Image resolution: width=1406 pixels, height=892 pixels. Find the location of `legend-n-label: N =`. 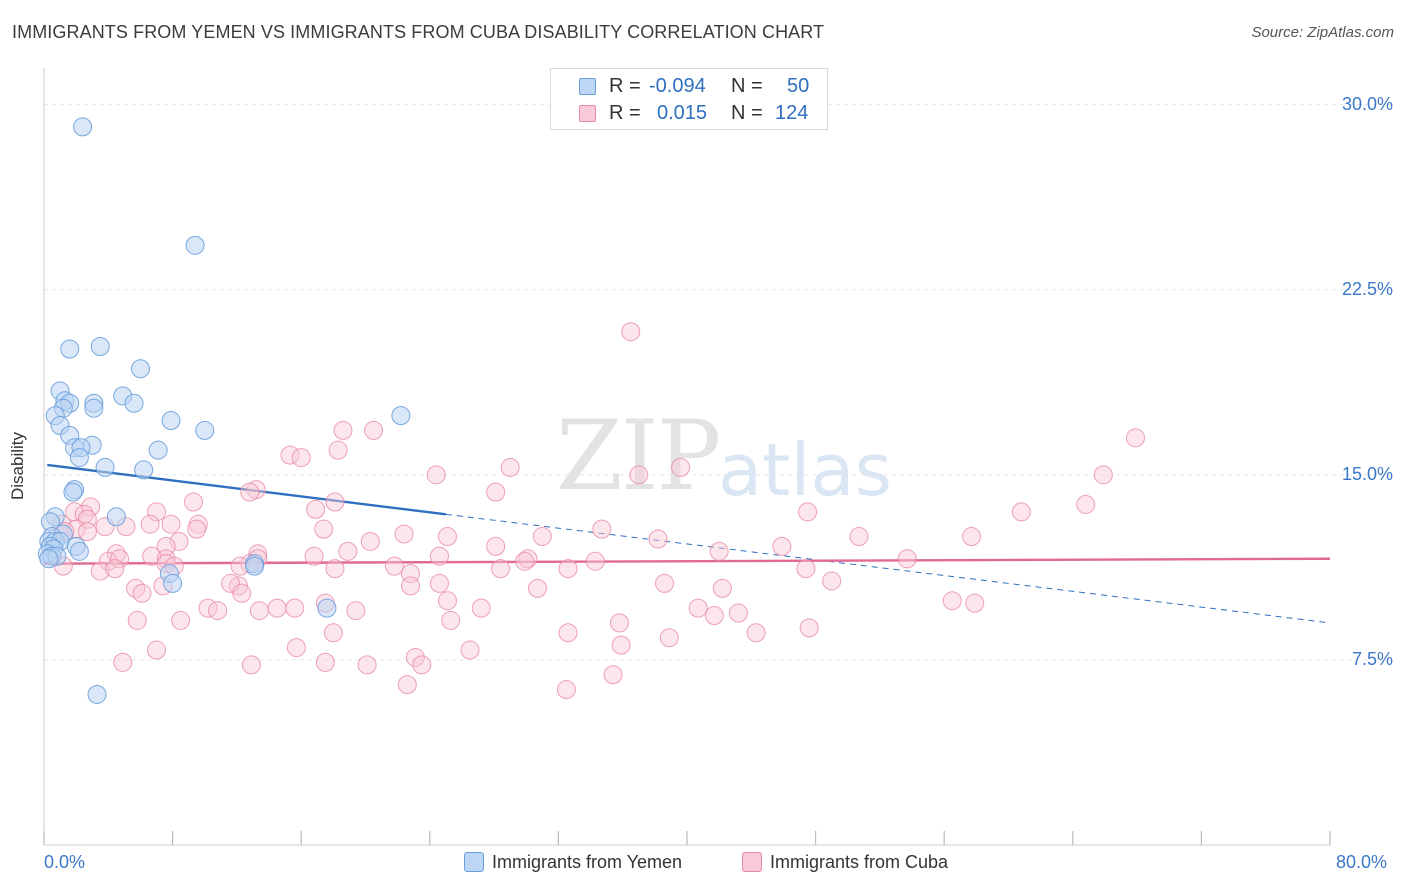

legend-n-label: N = is located at coordinates (747, 86).